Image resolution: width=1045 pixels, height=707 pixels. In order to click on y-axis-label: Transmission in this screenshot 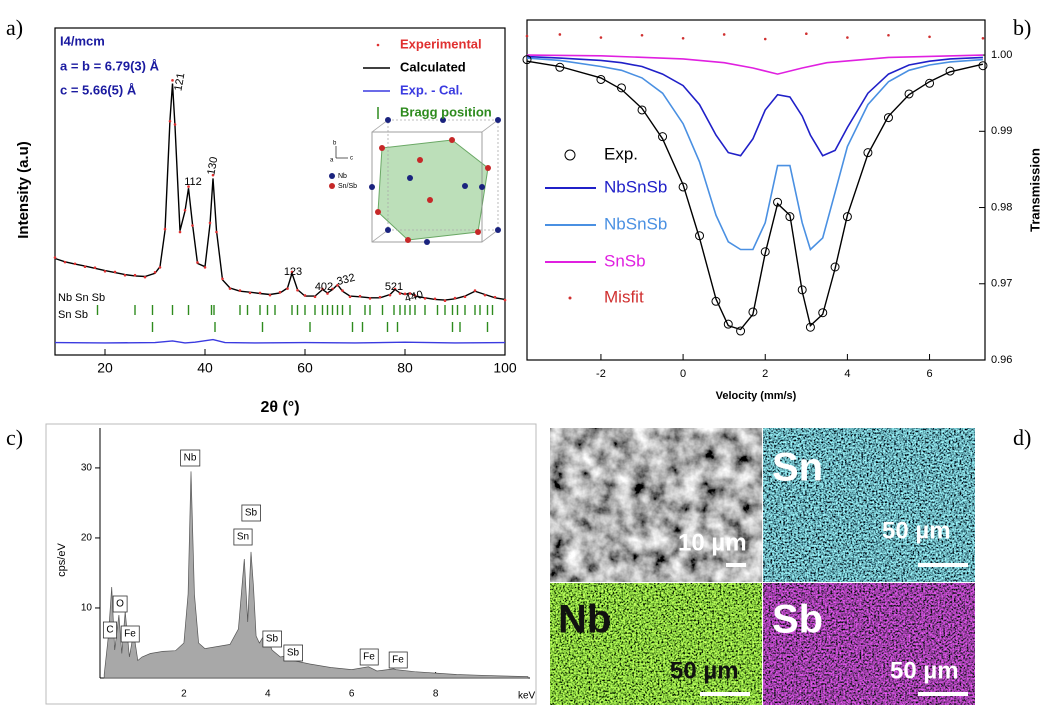, I will do `click(1034, 190)`.